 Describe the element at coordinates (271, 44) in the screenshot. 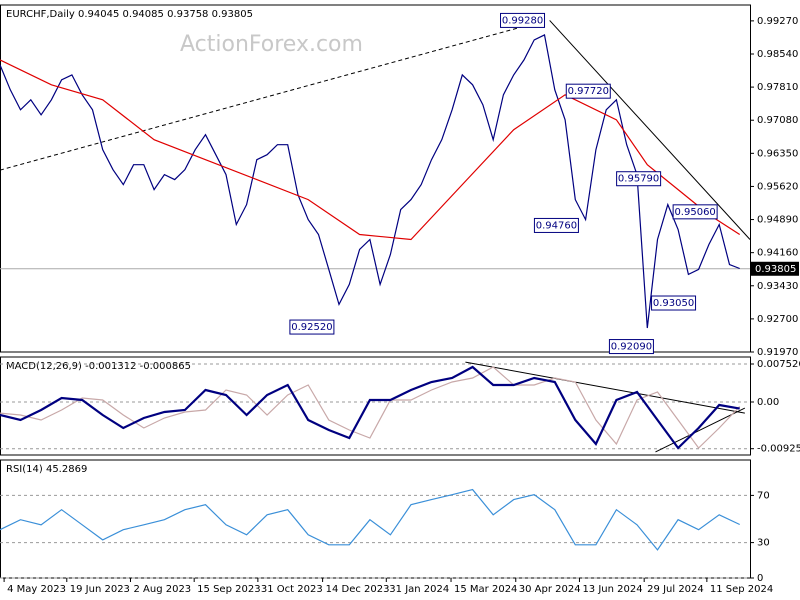

I see `watermark: ActionForex.com` at that location.